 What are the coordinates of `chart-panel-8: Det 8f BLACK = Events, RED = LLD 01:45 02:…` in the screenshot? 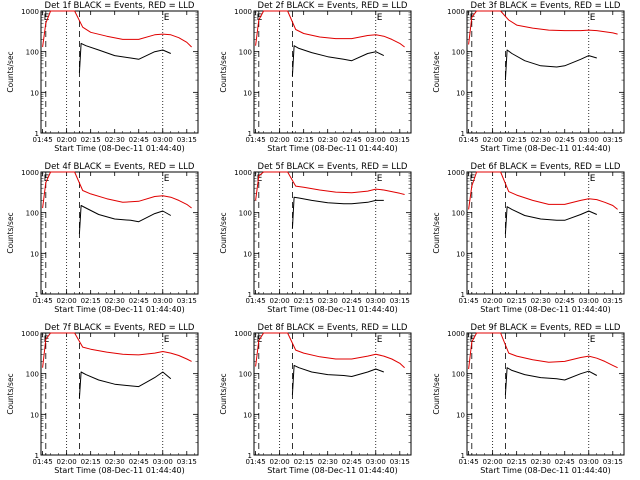 It's located at (315, 399).